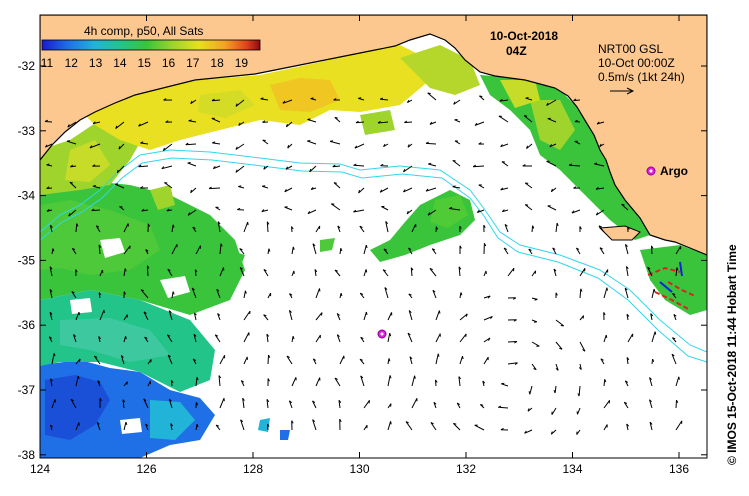 This screenshot has height=496, width=749. What do you see at coordinates (96, 63) in the screenshot?
I see `colorbar-tick-label: 13` at bounding box center [96, 63].